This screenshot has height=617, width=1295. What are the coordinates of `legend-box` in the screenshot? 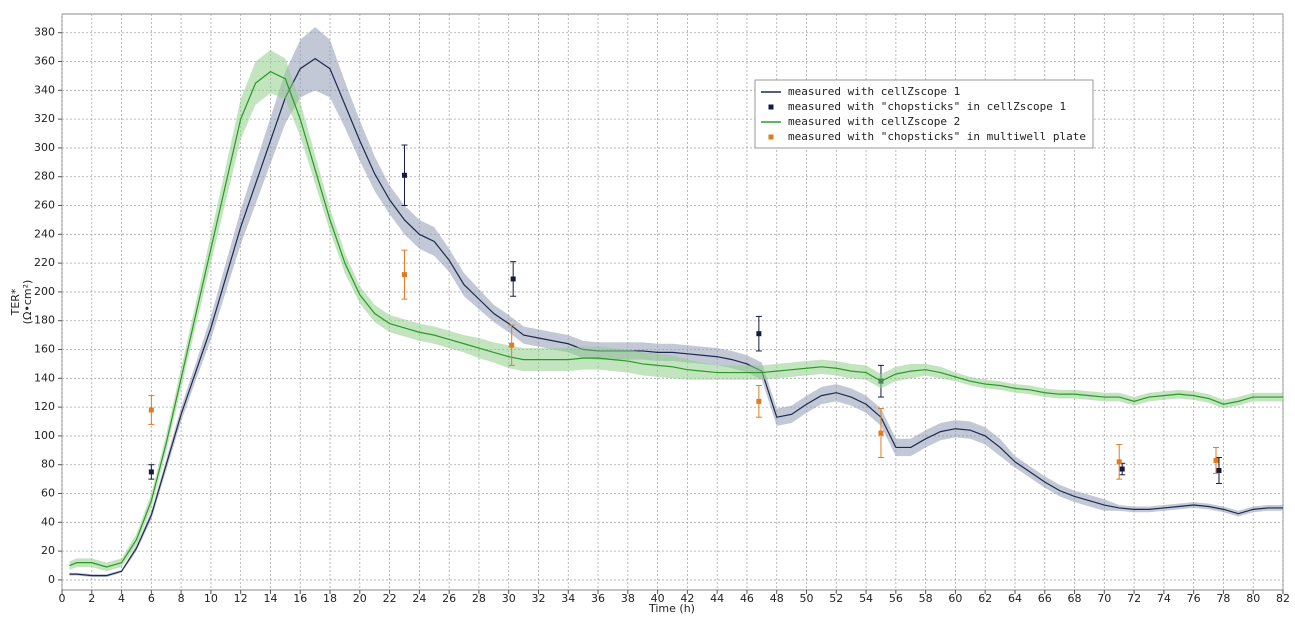 It's located at (924, 114).